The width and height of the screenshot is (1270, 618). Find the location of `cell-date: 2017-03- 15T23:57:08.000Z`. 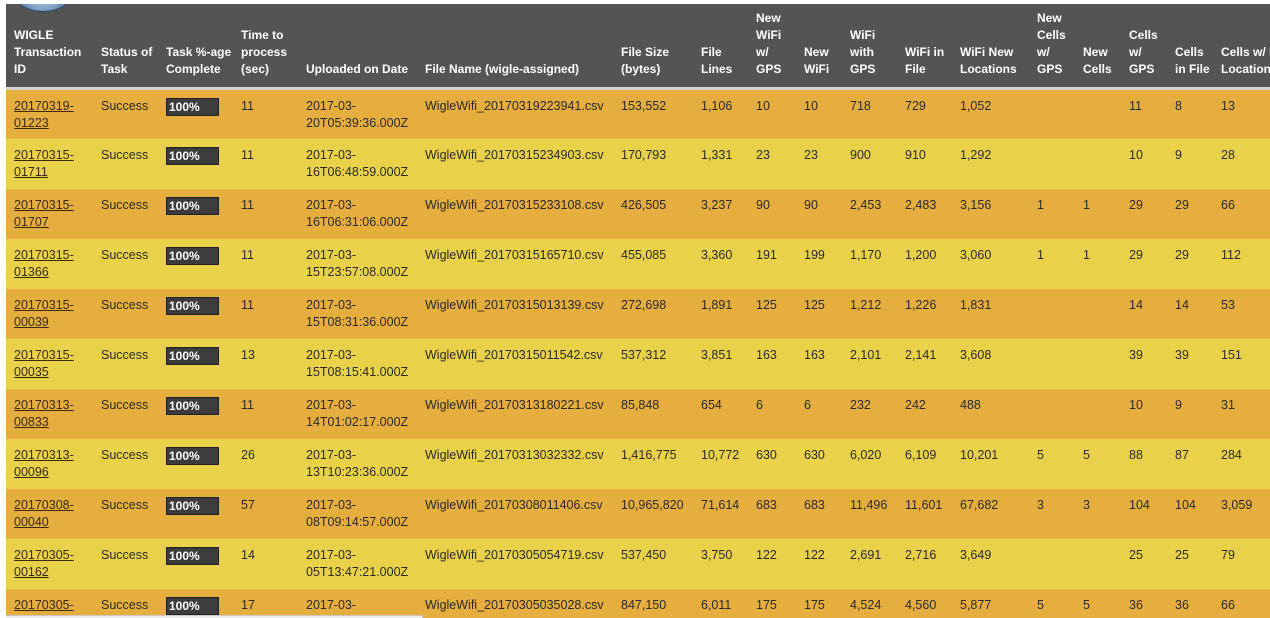

cell-date: 2017-03- 15T23:57:08.000Z is located at coordinates (357, 264).